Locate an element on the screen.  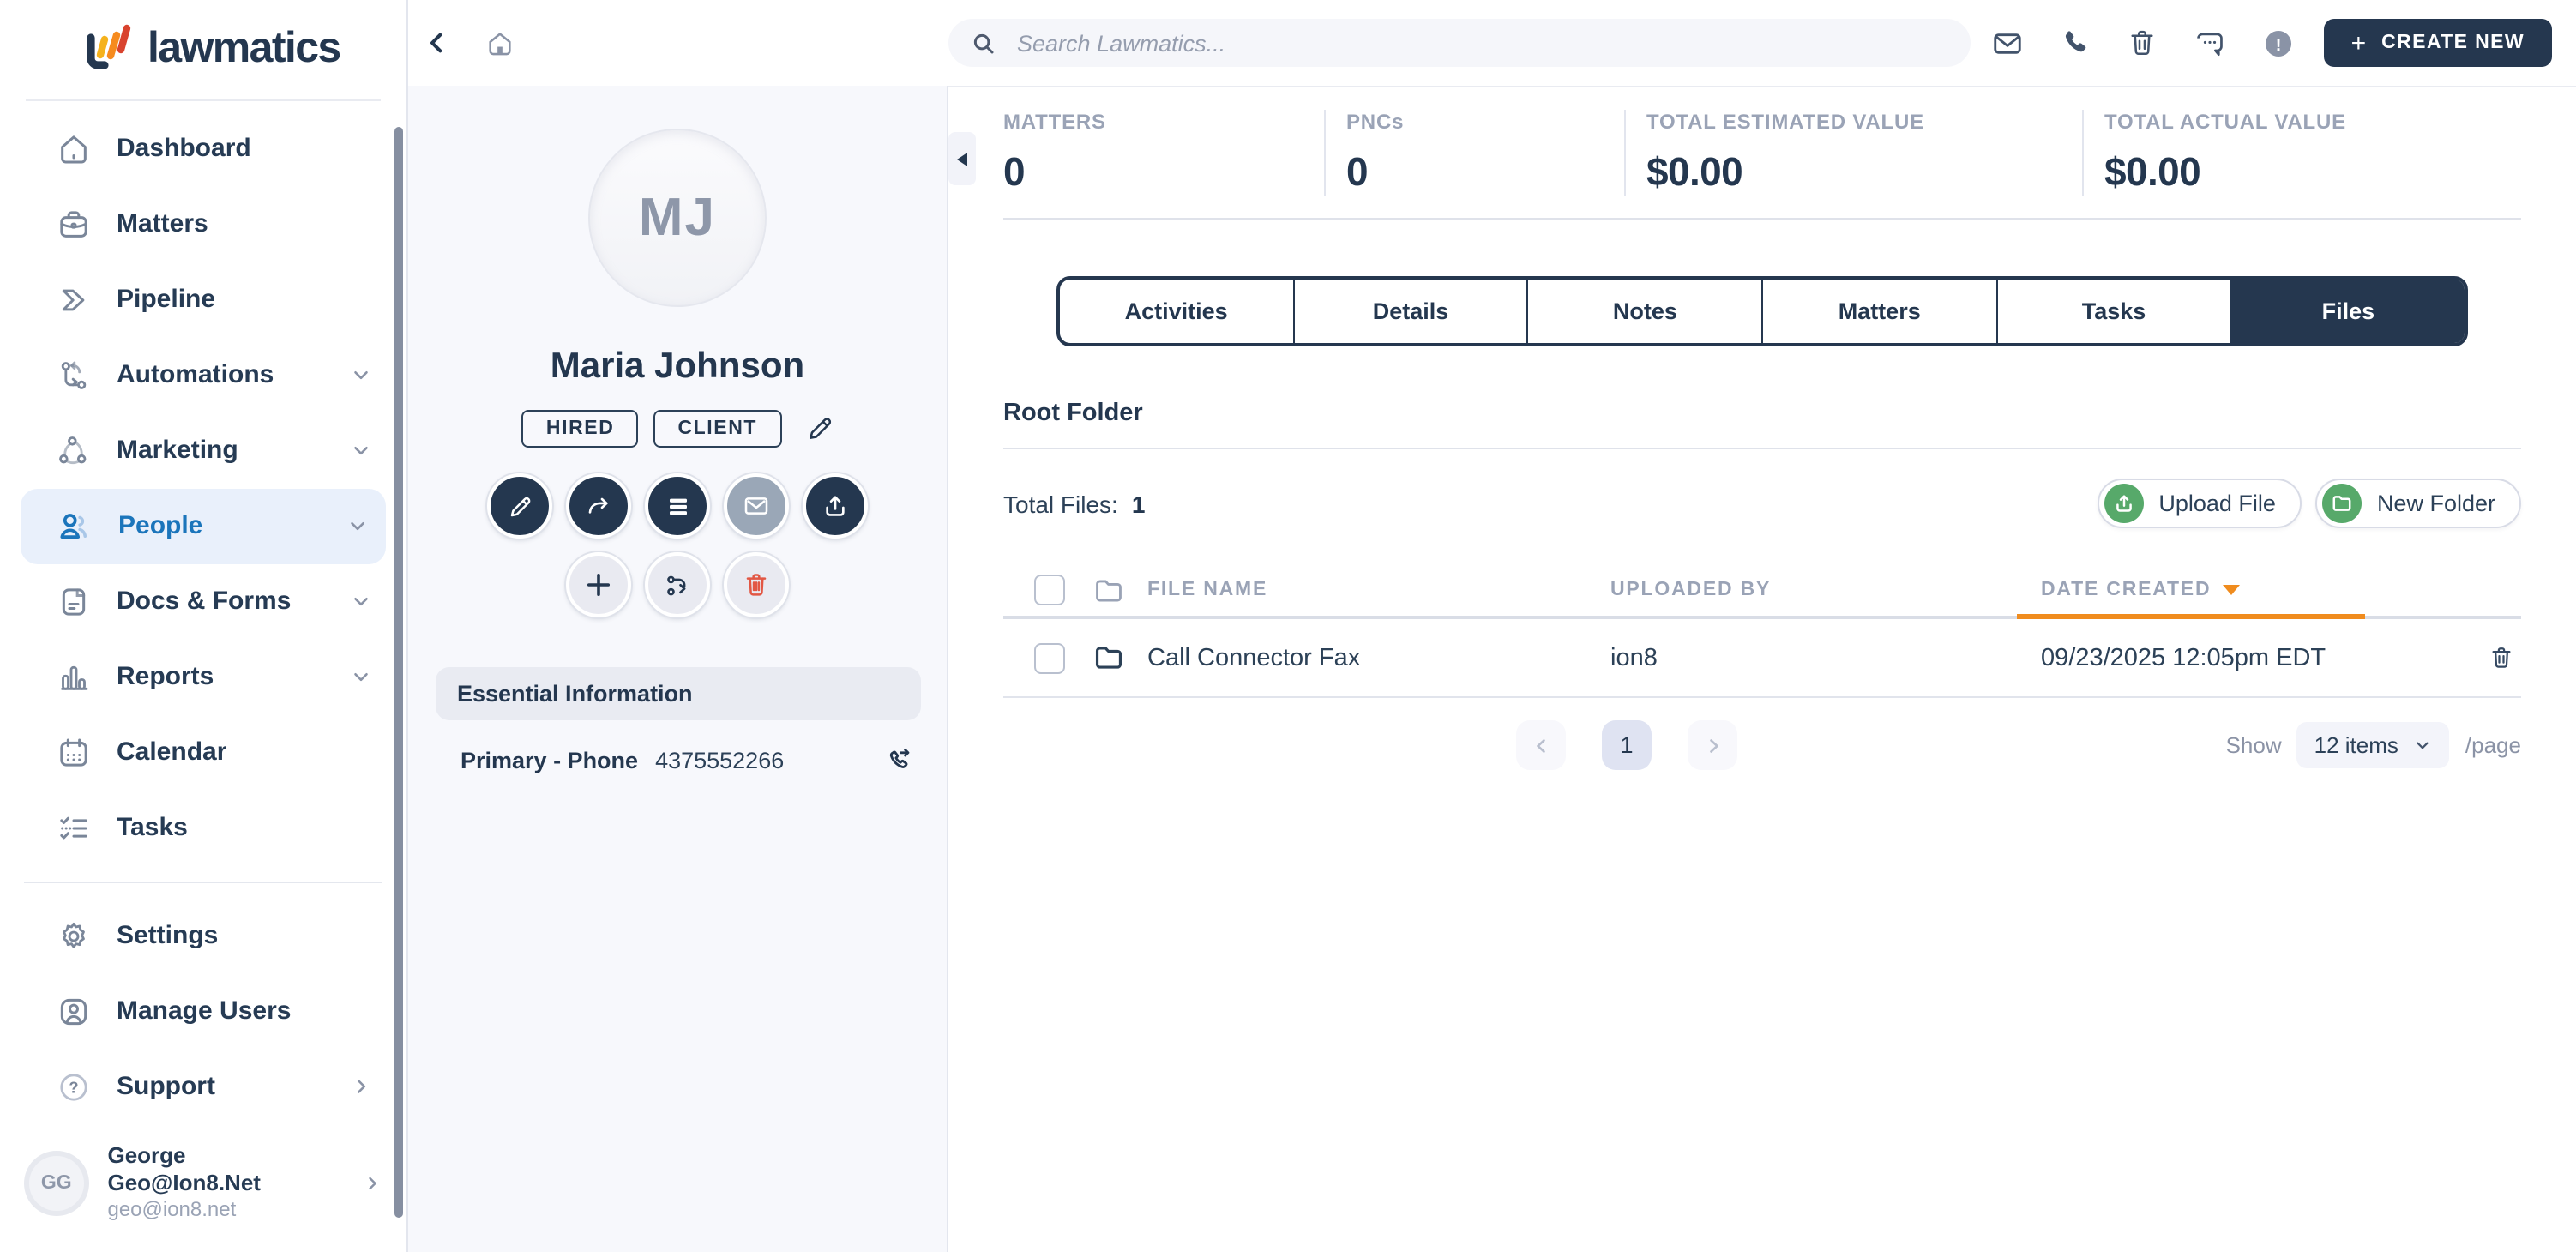
sidebar-item-reports: Reports is located at coordinates (203, 677).